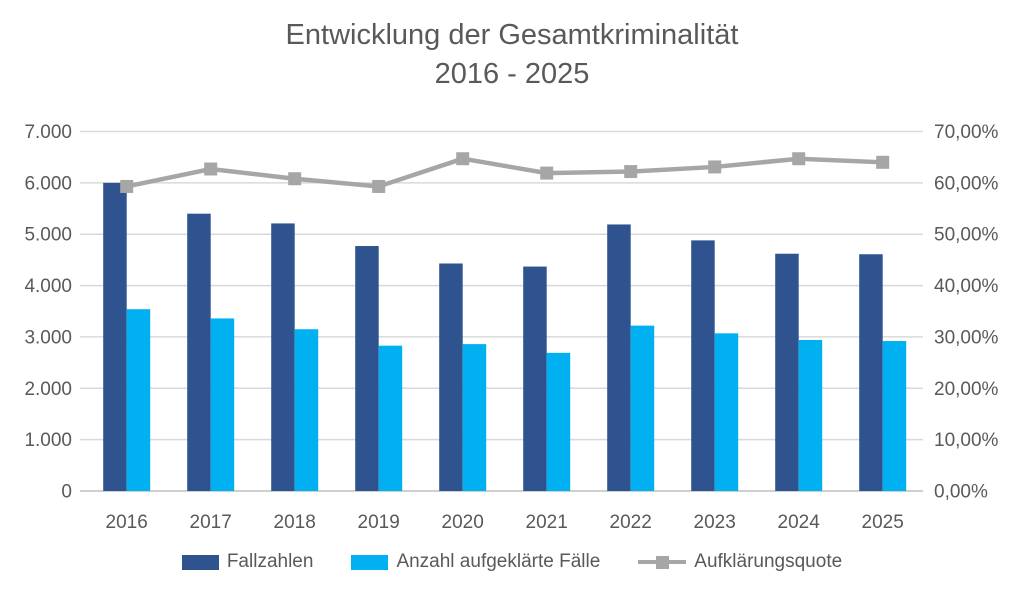  I want to click on x-tick-label: 2019, so click(379, 522).